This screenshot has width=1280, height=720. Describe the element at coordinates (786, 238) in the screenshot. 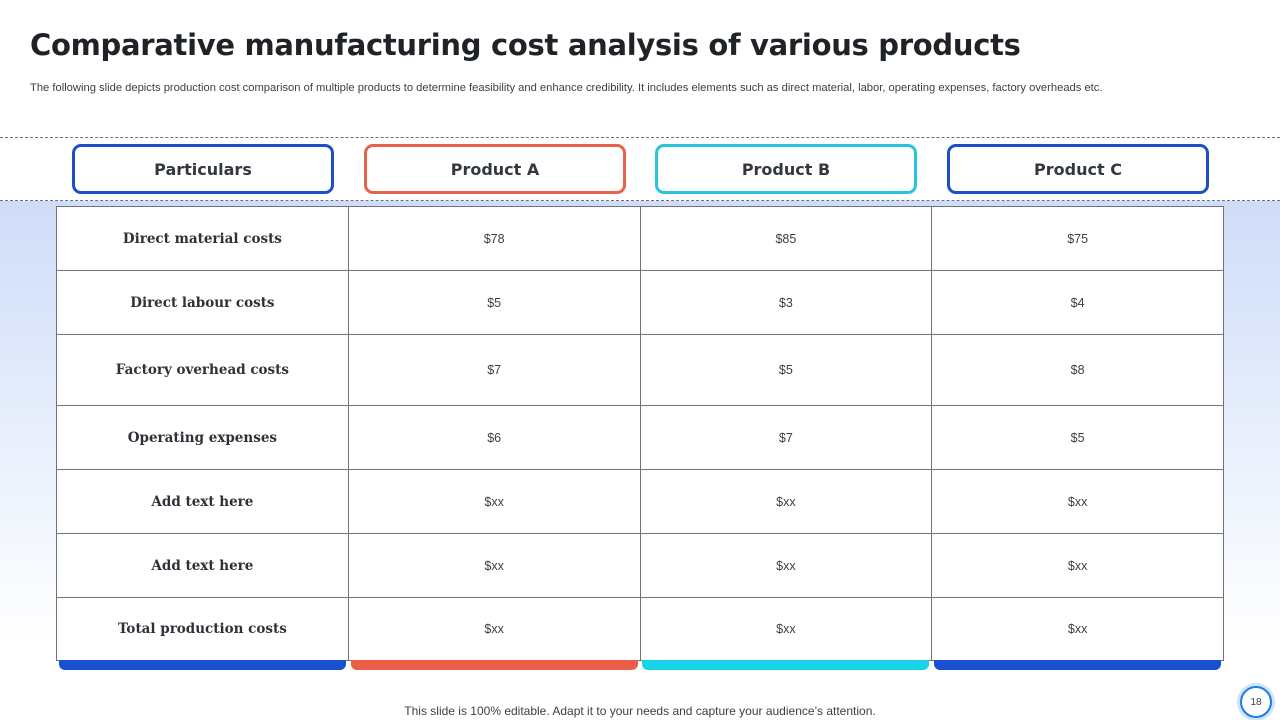

I see `cell-product-b: $85` at that location.